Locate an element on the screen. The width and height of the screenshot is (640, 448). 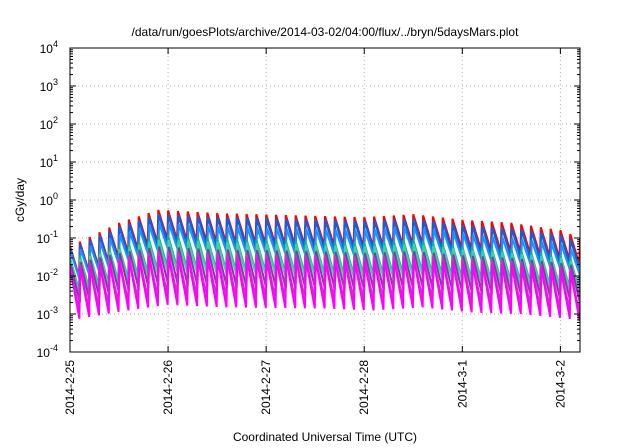
x-tick-label: 2014-3-1 is located at coordinates (462, 384).